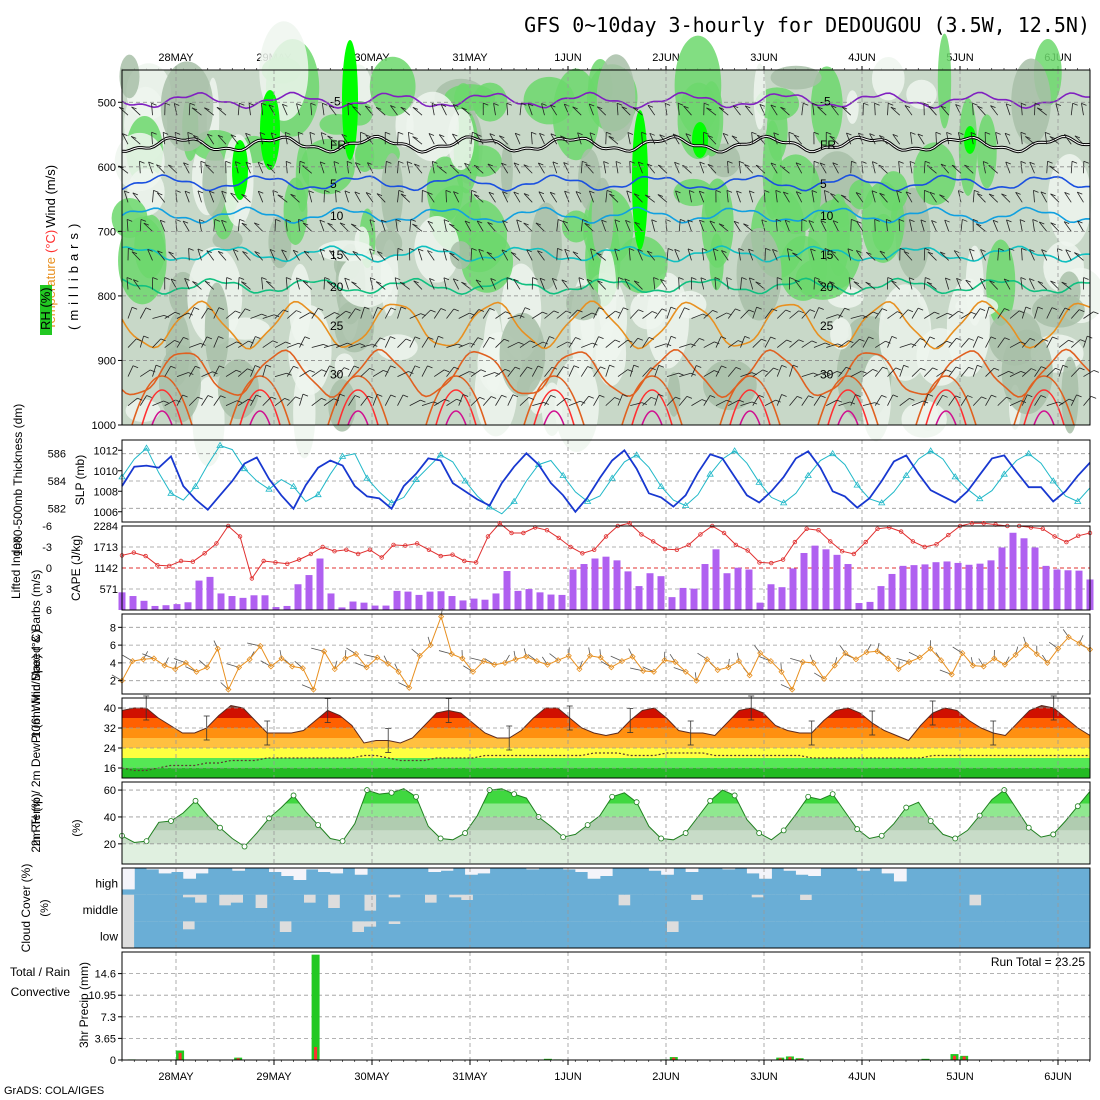 The width and height of the screenshot is (1100, 1100). Describe the element at coordinates (162, 407) in the screenshot. I see `warm-contour` at that location.